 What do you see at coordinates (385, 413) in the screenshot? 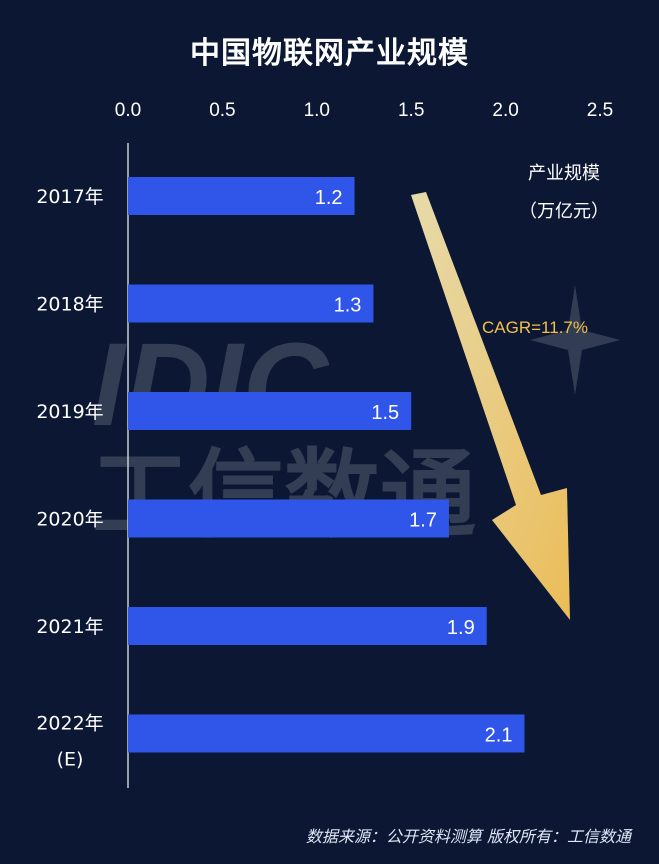
I see `bar-value-label: 1.5` at bounding box center [385, 413].